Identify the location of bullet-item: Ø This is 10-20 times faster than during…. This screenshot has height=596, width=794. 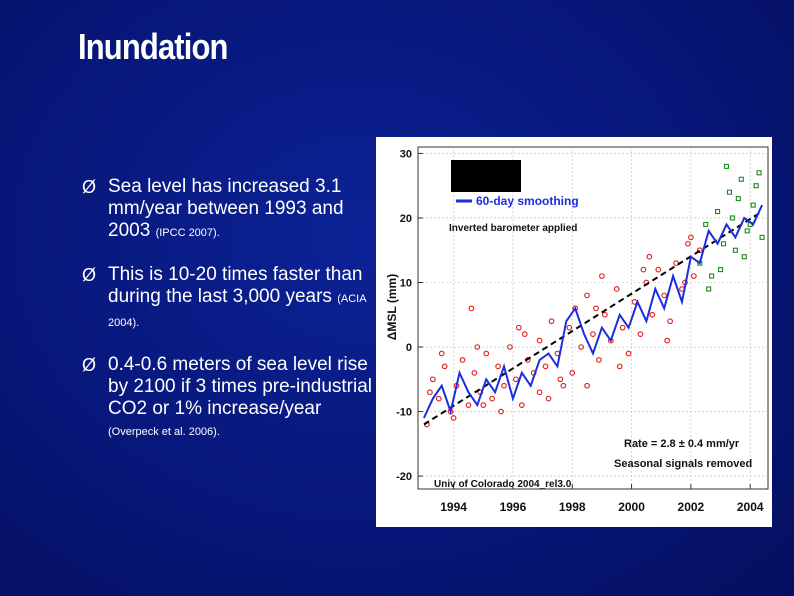
(232, 299).